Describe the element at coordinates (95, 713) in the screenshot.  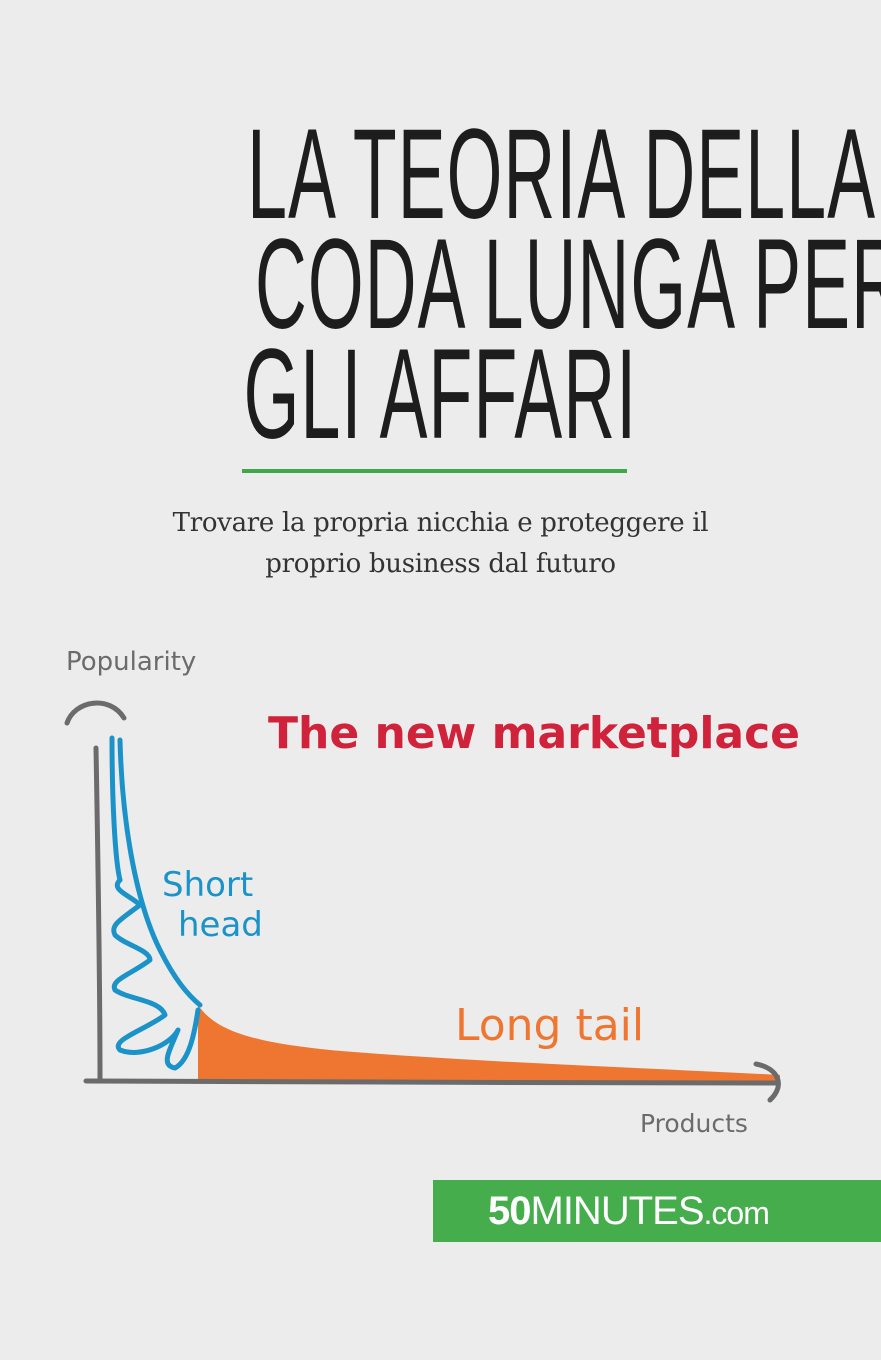
I see `y-axis-arrowhead` at that location.